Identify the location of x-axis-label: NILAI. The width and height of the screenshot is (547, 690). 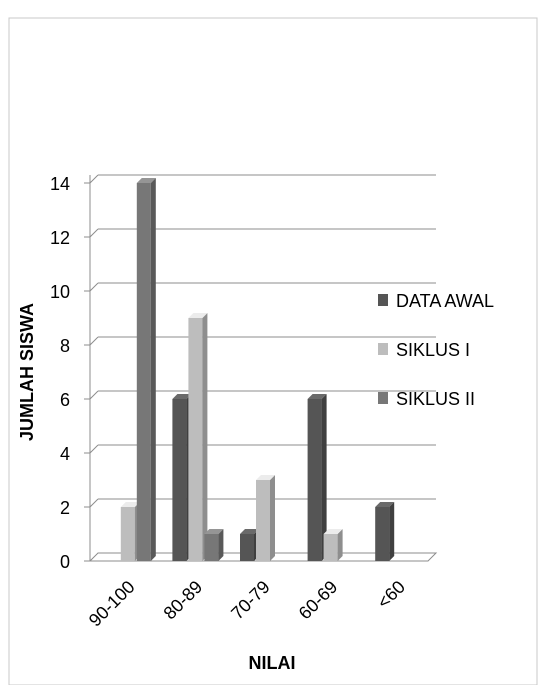
(272, 663).